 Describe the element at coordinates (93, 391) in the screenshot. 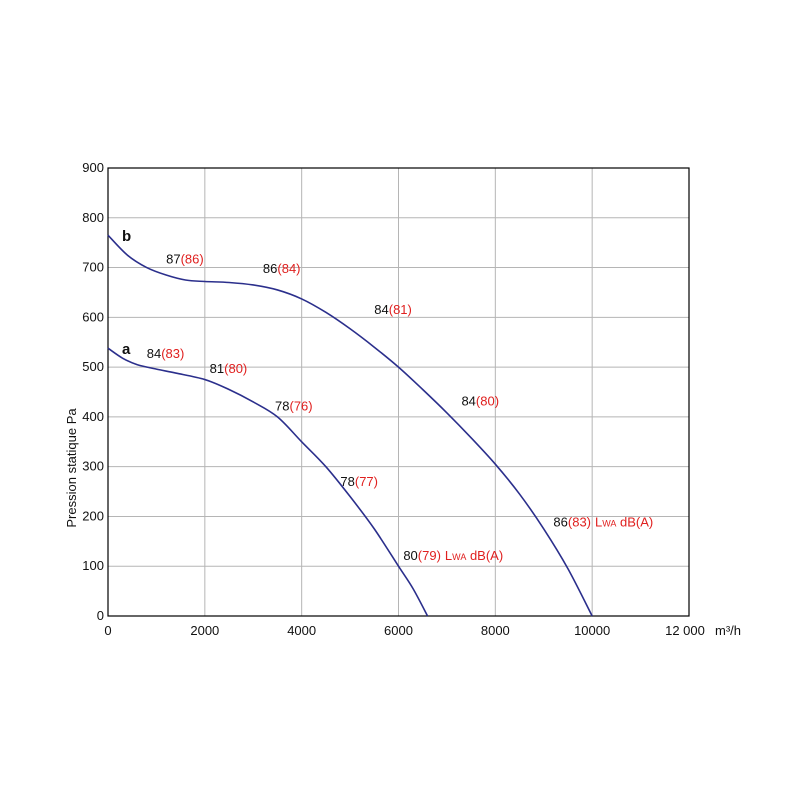

I see `y-axis: 0 100 200 300 400 500 600 700 800 900` at that location.